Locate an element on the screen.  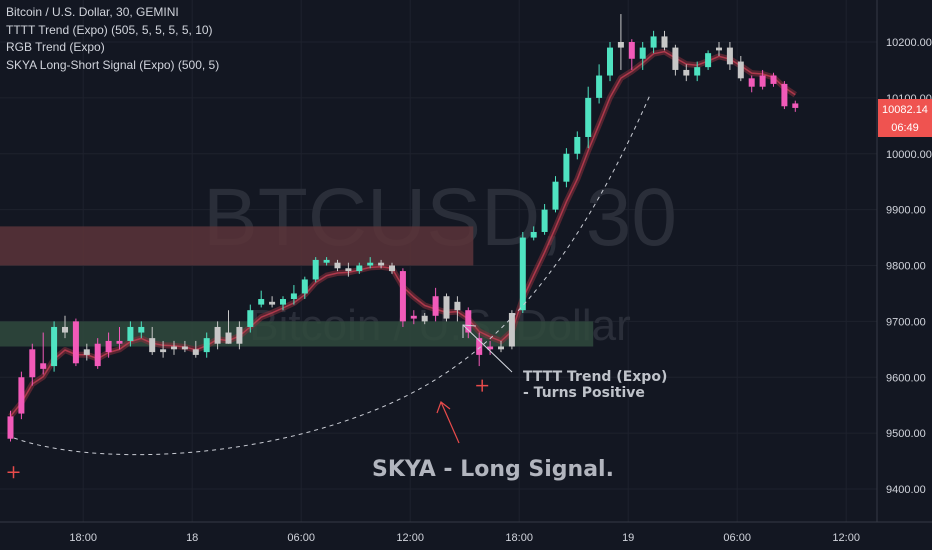
legend-indicator-tttt: TTTT Trend (Expo) (505, 5, 5, 5, 5, 10) is located at coordinates (109, 29).